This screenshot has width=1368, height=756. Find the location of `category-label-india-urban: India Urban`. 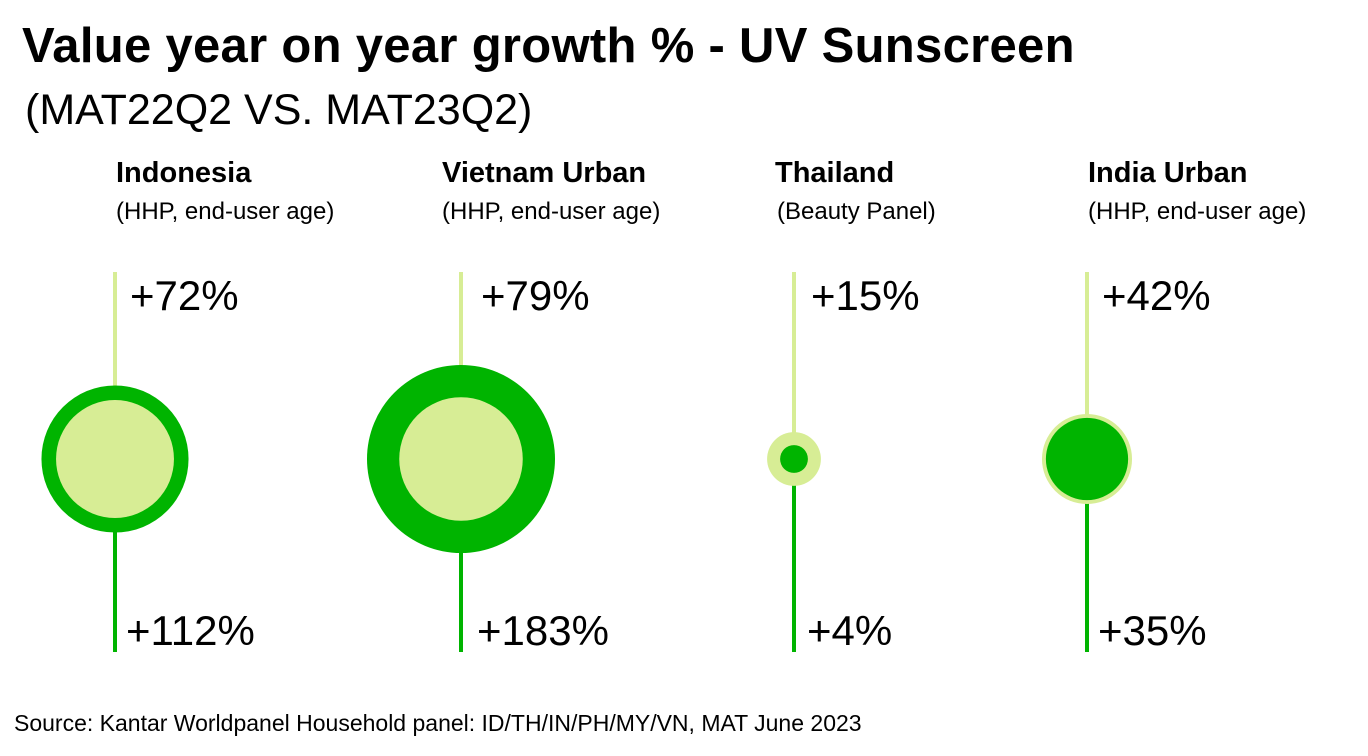

category-label-india-urban: India Urban is located at coordinates (1168, 173).